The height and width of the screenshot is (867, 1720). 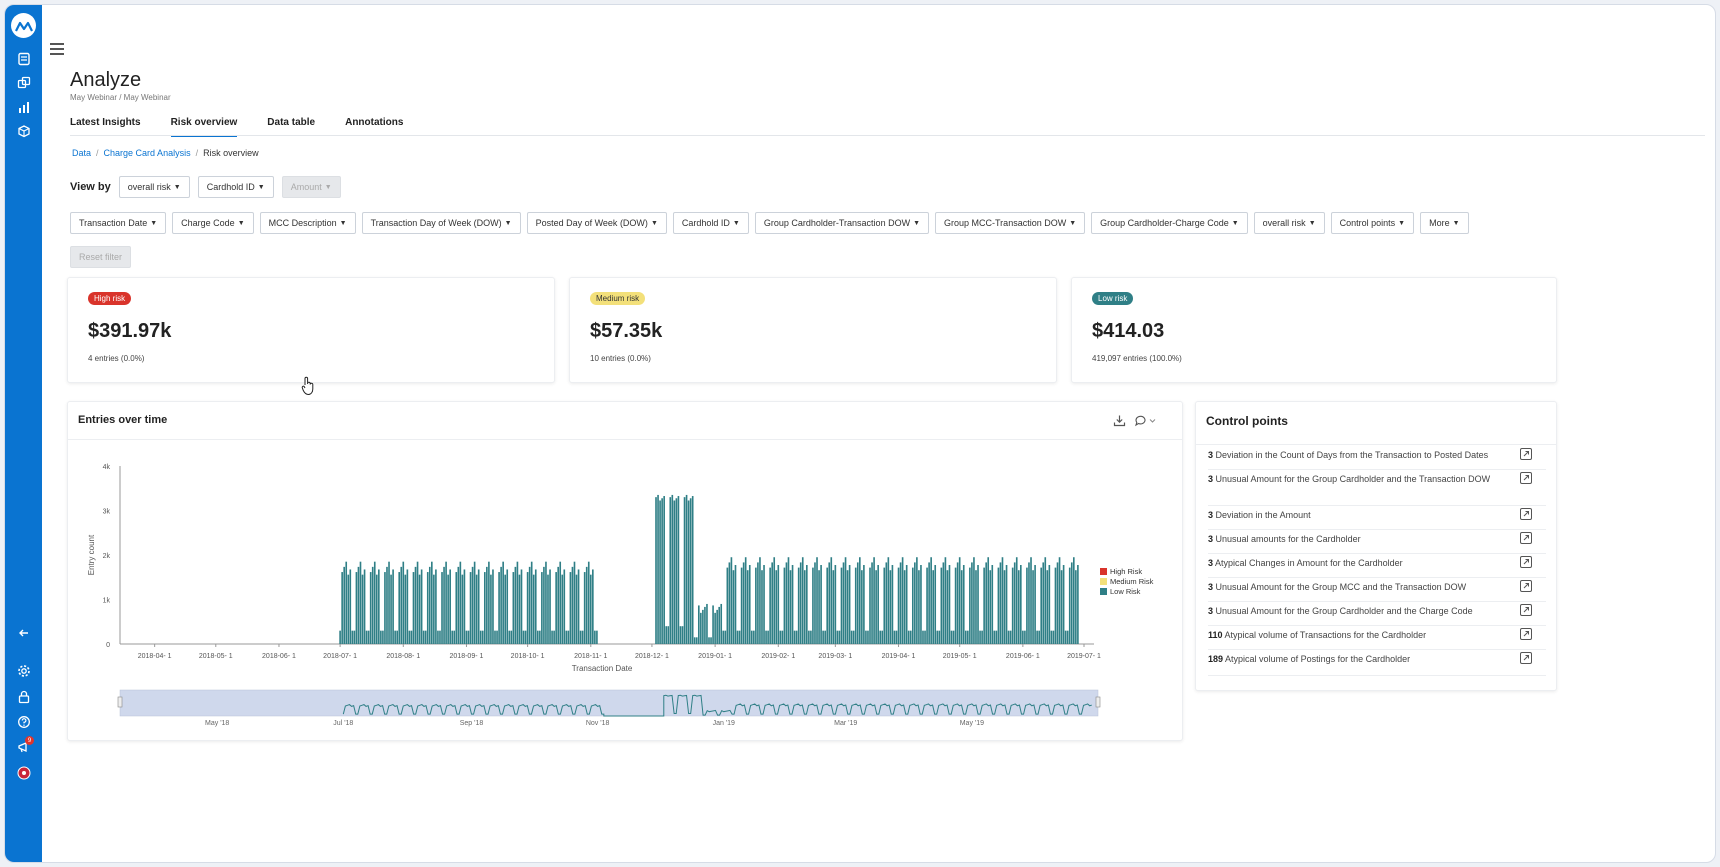 I want to click on x-tick-label: 2018-12- 1, so click(x=652, y=656).